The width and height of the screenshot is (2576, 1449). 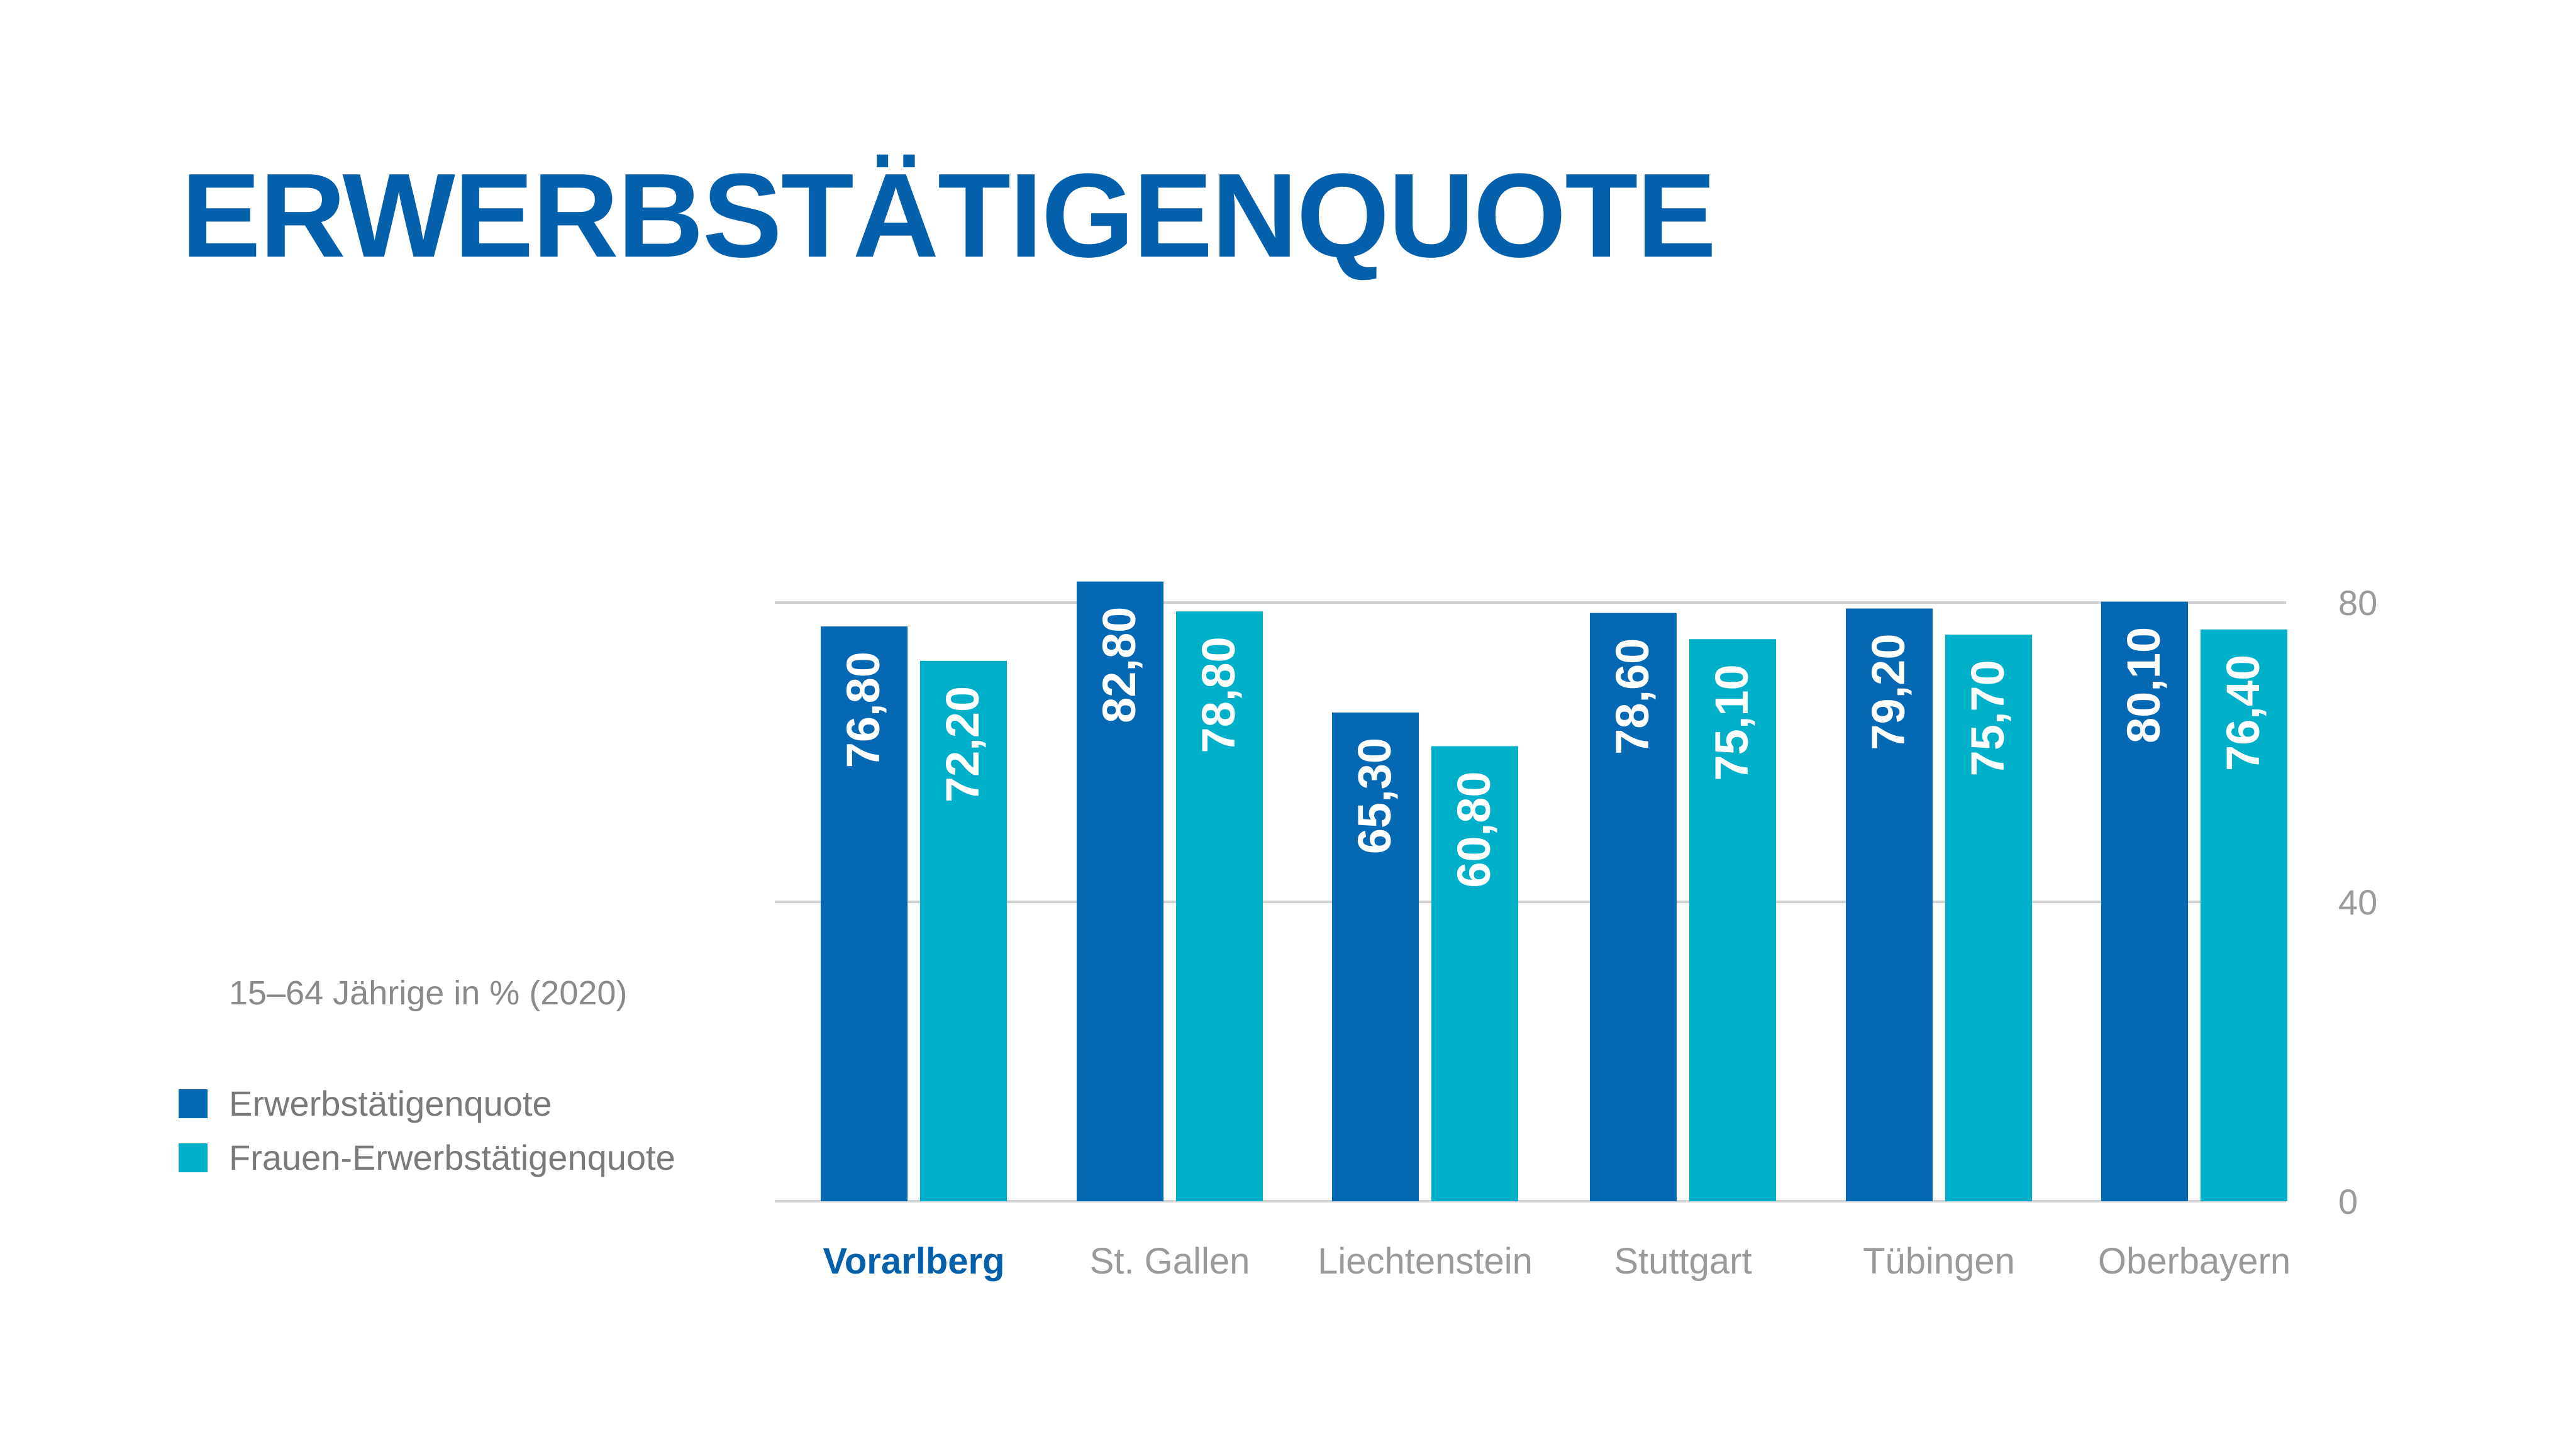 What do you see at coordinates (1683, 1261) in the screenshot?
I see `x-tick-label: Stuttgart` at bounding box center [1683, 1261].